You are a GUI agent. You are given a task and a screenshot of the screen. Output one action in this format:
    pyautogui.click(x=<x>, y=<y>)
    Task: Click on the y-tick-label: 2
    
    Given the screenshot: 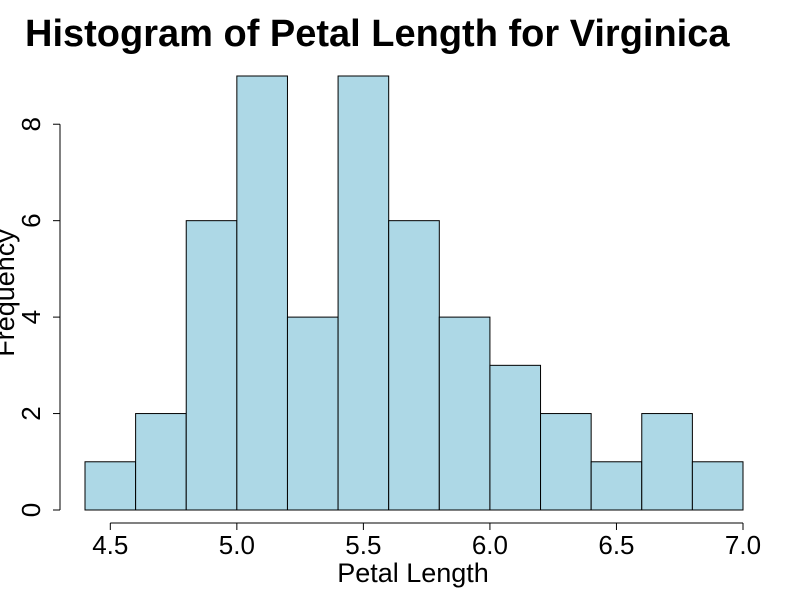 What is the action you would take?
    pyautogui.click(x=31, y=413)
    